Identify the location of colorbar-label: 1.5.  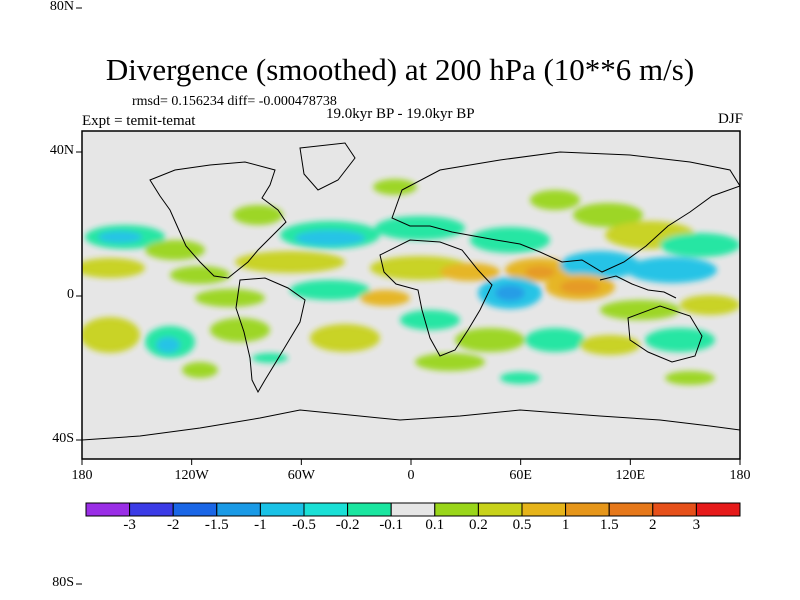
(609, 525).